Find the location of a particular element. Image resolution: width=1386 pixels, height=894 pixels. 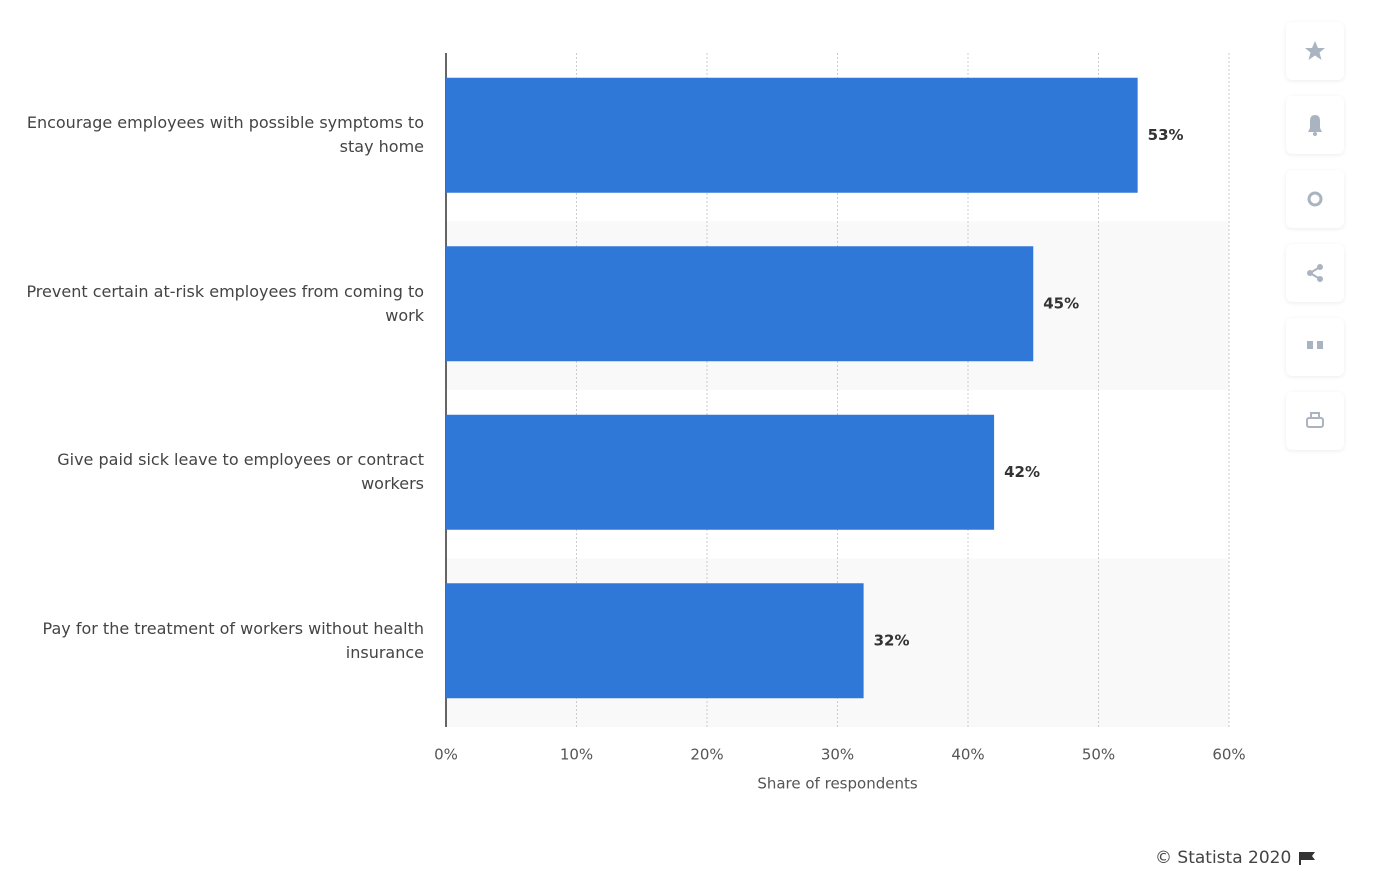

settings-button is located at coordinates (1315, 199).